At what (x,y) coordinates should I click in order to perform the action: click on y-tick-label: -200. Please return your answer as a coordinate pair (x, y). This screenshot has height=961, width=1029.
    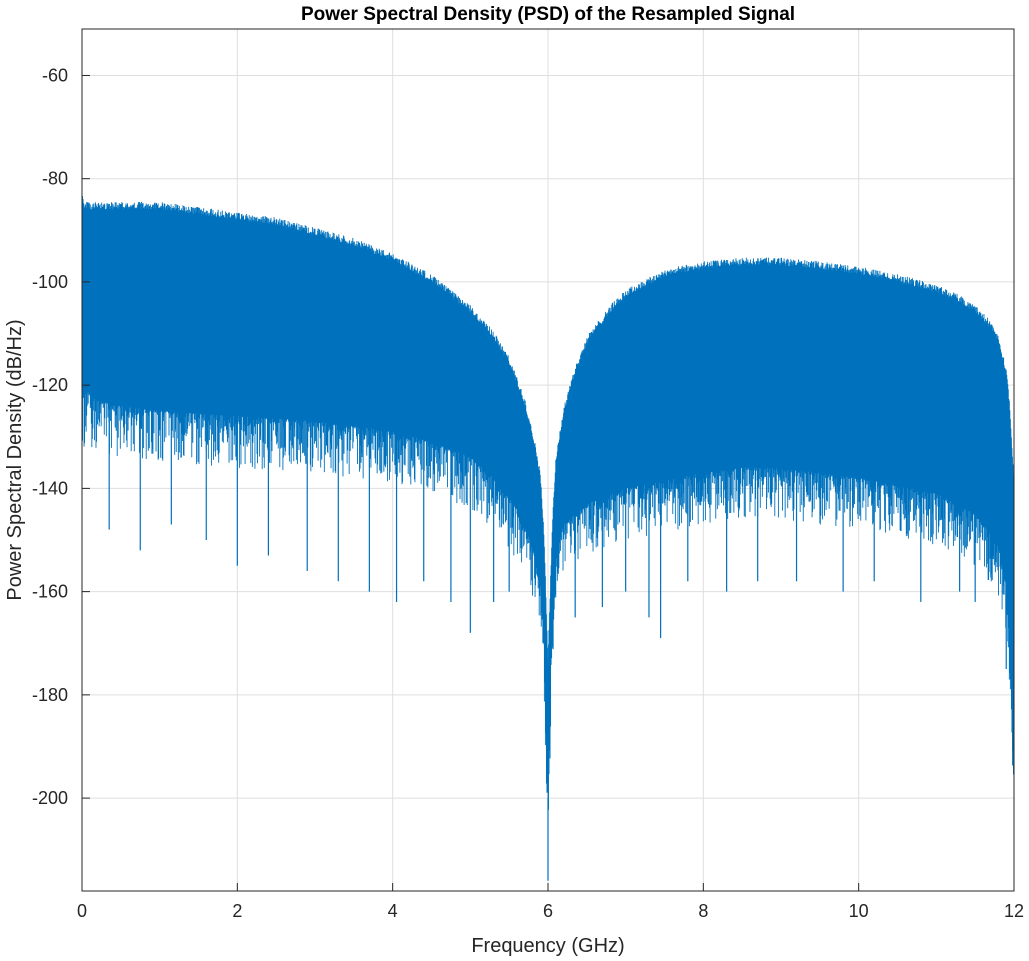
    Looking at the image, I should click on (50, 798).